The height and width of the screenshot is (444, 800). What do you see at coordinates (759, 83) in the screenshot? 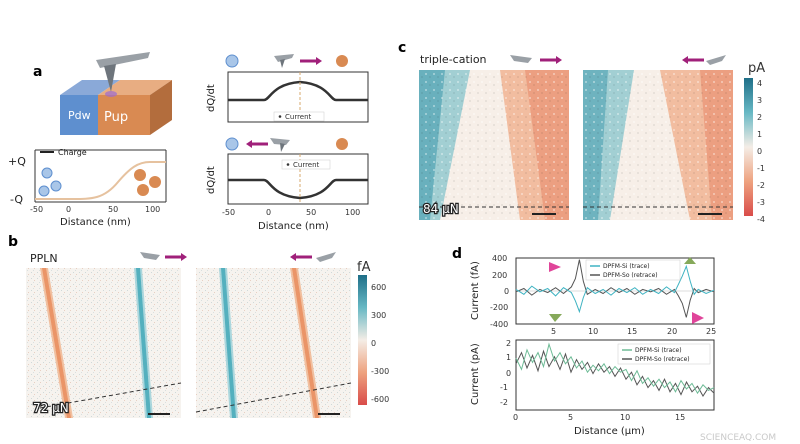
I see `svg-text: 4` at bounding box center [759, 83].